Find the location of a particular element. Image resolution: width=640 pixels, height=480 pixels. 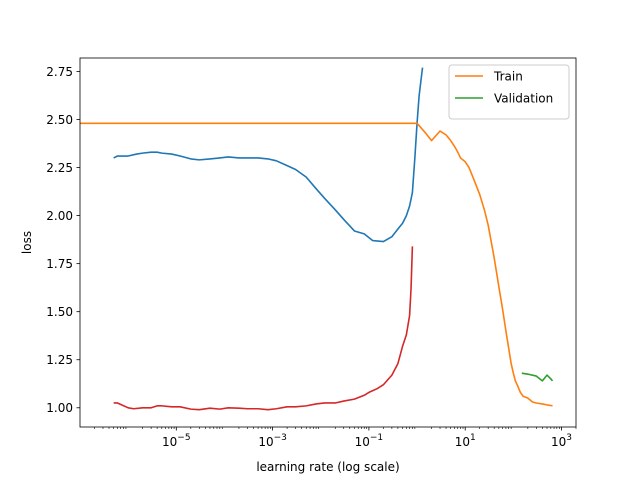

series-line-validation is located at coordinates (537, 377).